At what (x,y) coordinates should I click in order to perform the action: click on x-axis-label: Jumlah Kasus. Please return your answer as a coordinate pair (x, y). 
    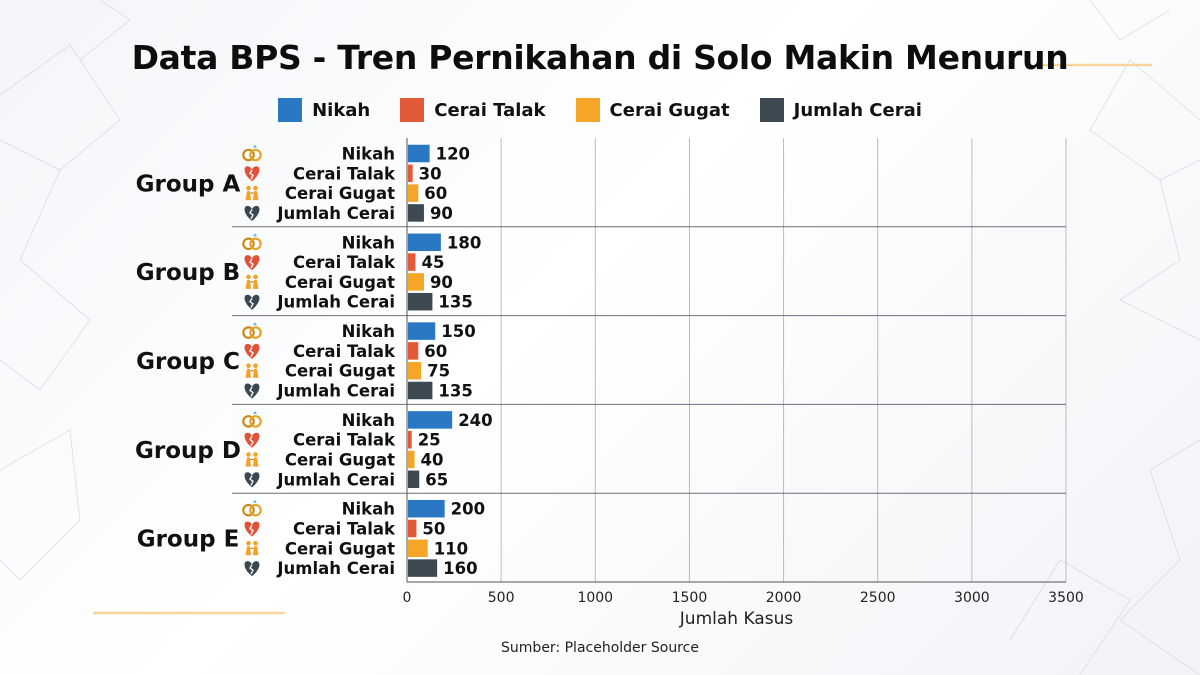
    Looking at the image, I should click on (736, 619).